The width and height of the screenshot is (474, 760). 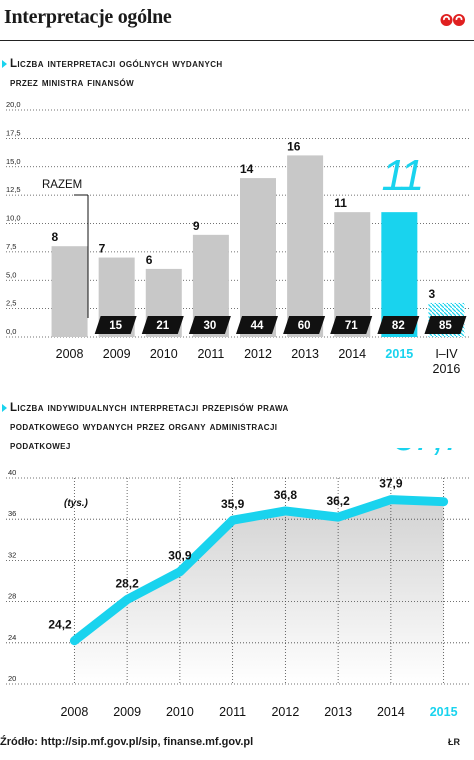 I want to click on y-tick-label: 20,0, so click(x=13, y=104).